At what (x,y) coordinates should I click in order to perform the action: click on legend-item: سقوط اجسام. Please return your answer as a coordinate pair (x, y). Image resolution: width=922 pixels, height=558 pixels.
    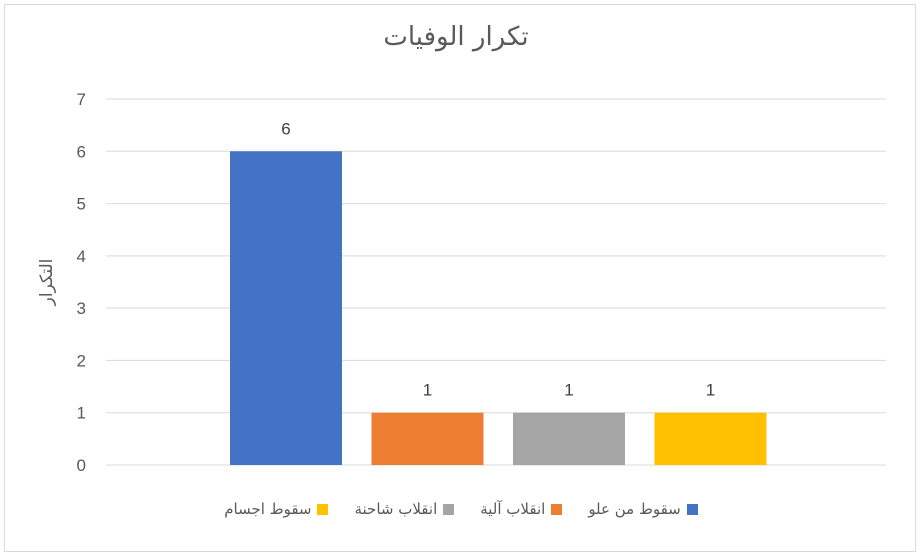
    Looking at the image, I should click on (276, 509).